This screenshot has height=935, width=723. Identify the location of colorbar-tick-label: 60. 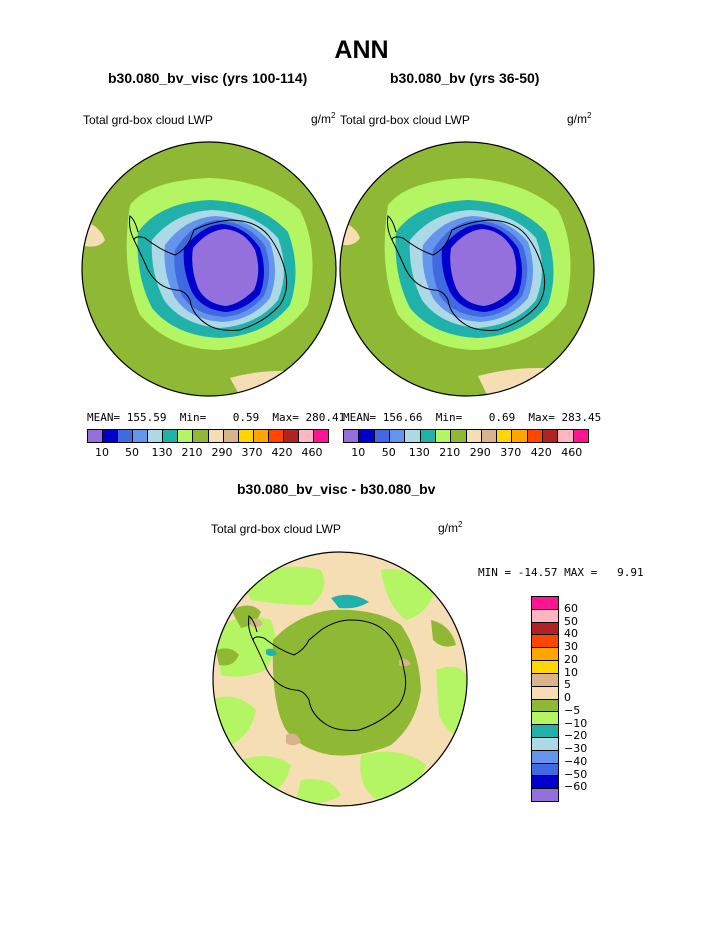
(571, 608).